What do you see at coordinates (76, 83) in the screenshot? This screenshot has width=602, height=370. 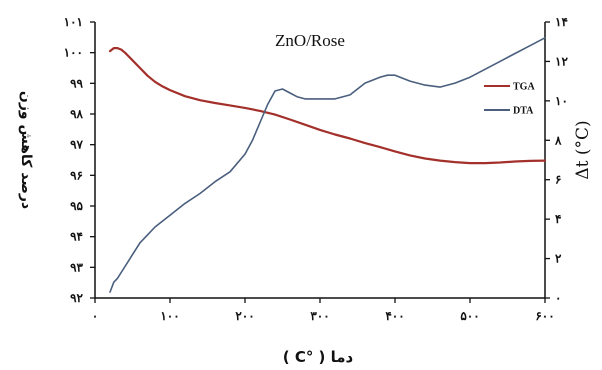 I see `y-left-tick-label: ۹۹` at bounding box center [76, 83].